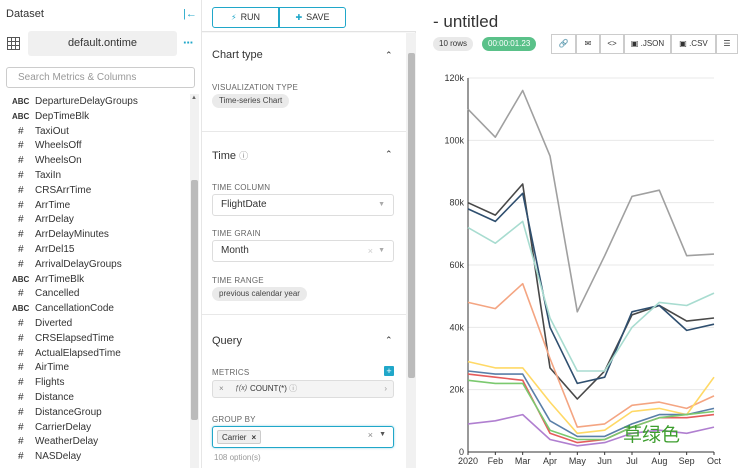 This screenshot has height=468, width=741. I want to click on column-name: CRSArrTime, so click(63, 190).